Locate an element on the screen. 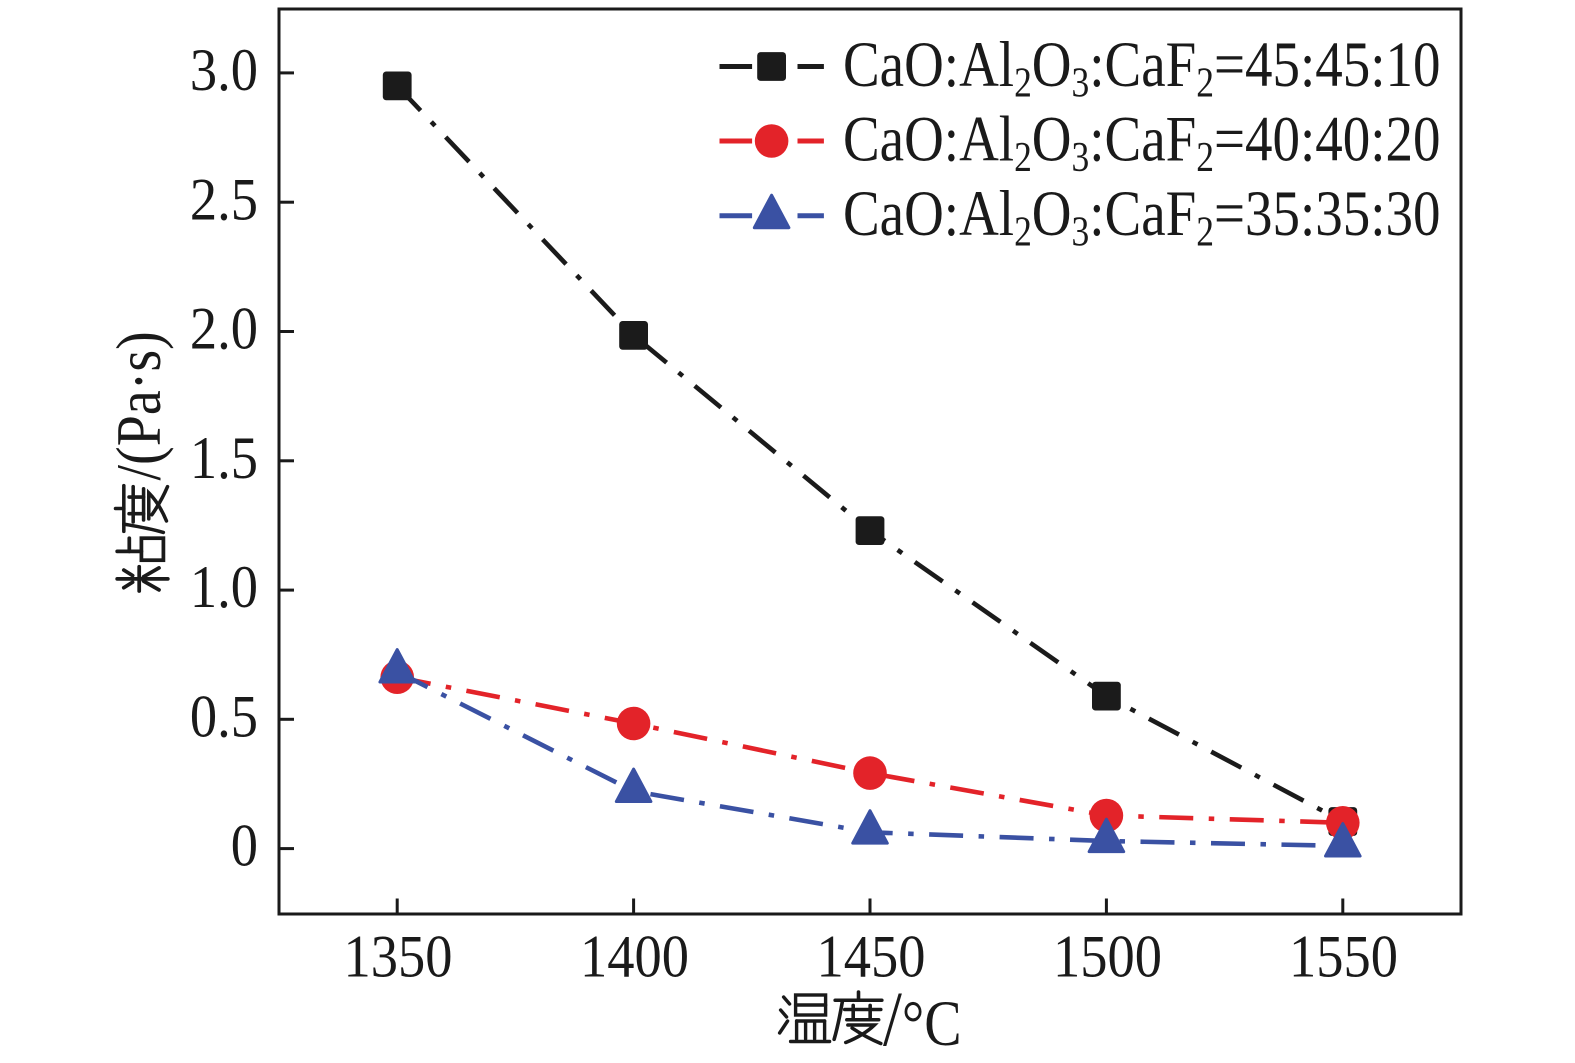 This screenshot has width=1575, height=1063. svg-text: 1350 is located at coordinates (398, 957).